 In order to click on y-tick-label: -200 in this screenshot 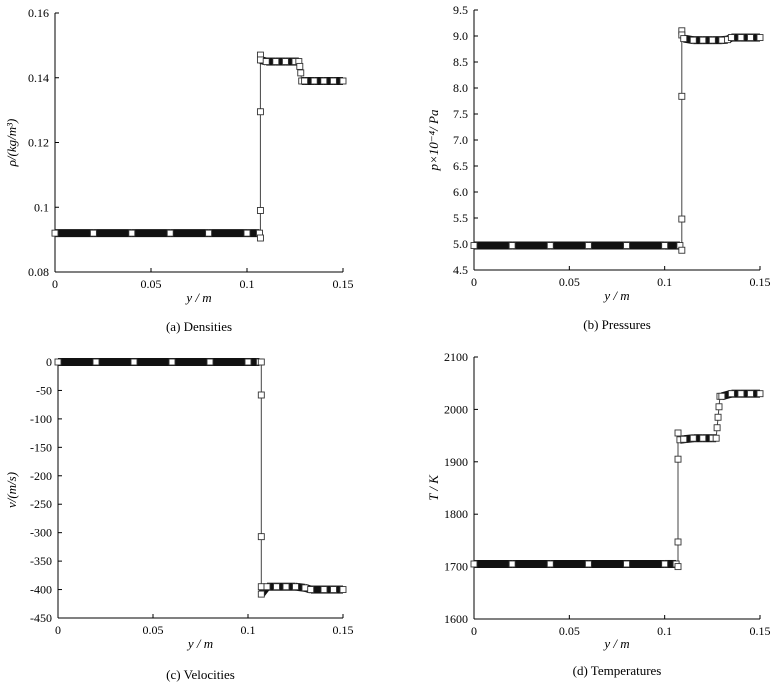, I will do `click(41, 476)`.